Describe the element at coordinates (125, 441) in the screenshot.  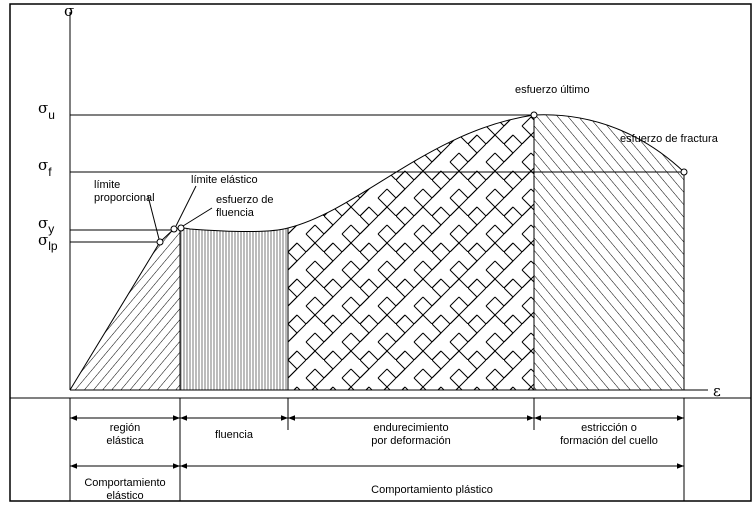
I see `region-label: elástica` at that location.